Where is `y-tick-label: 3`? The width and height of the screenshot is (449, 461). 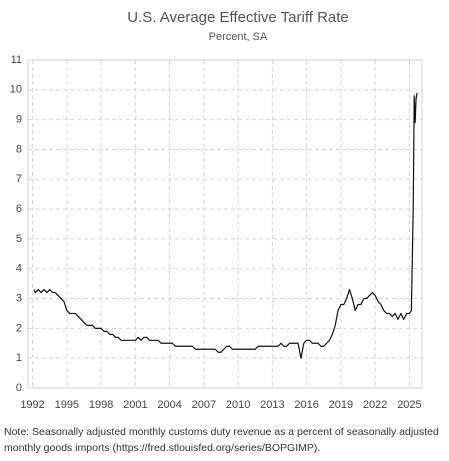 y-tick-label: 3 is located at coordinates (19, 298).